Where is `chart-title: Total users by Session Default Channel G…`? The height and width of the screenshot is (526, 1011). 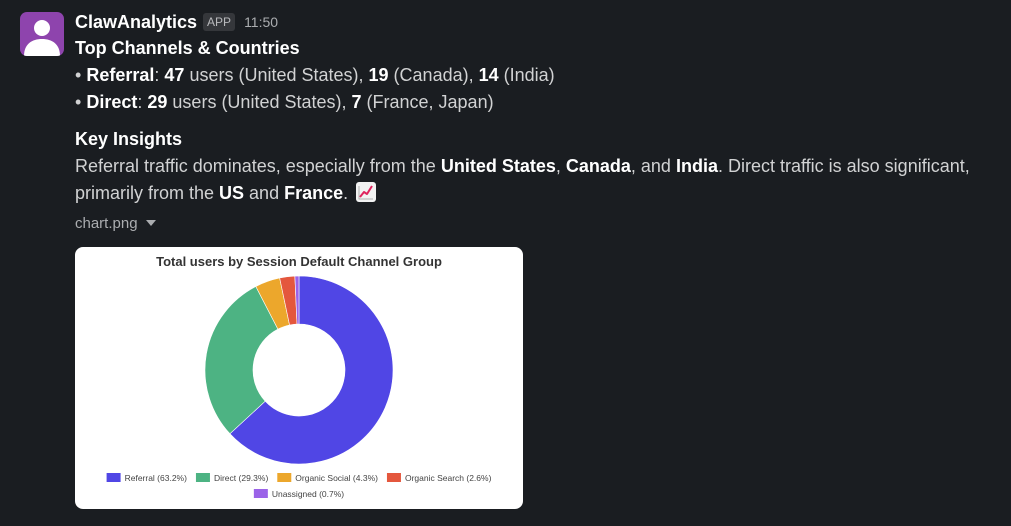 chart-title: Total users by Session Default Channel G… is located at coordinates (299, 261).